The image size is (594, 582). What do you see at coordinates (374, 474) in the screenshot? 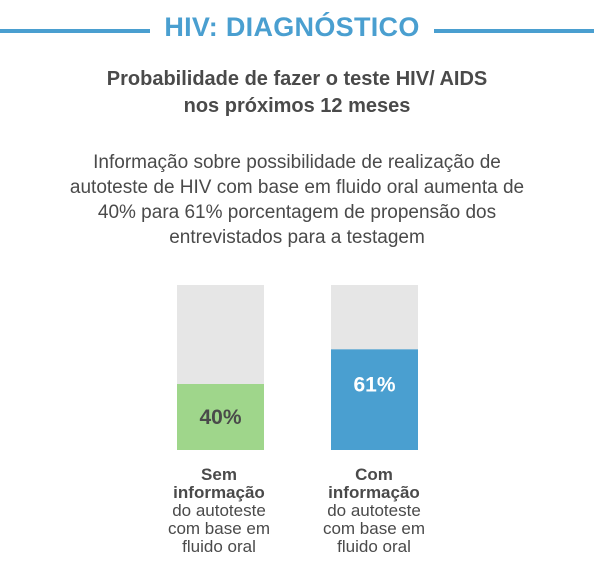
I see `category-label-bold: Com` at bounding box center [374, 474].